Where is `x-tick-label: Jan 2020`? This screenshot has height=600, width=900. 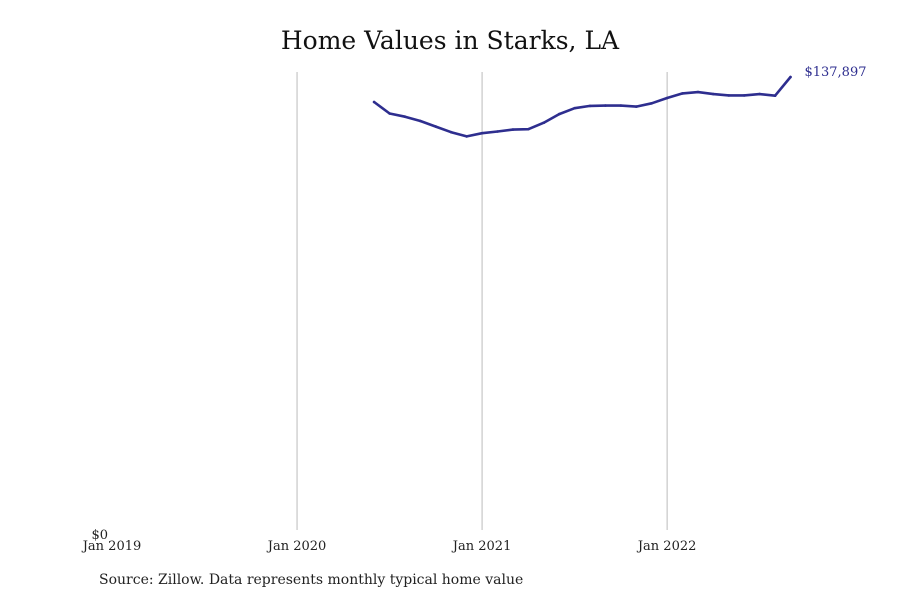 x-tick-label: Jan 2020 is located at coordinates (296, 546).